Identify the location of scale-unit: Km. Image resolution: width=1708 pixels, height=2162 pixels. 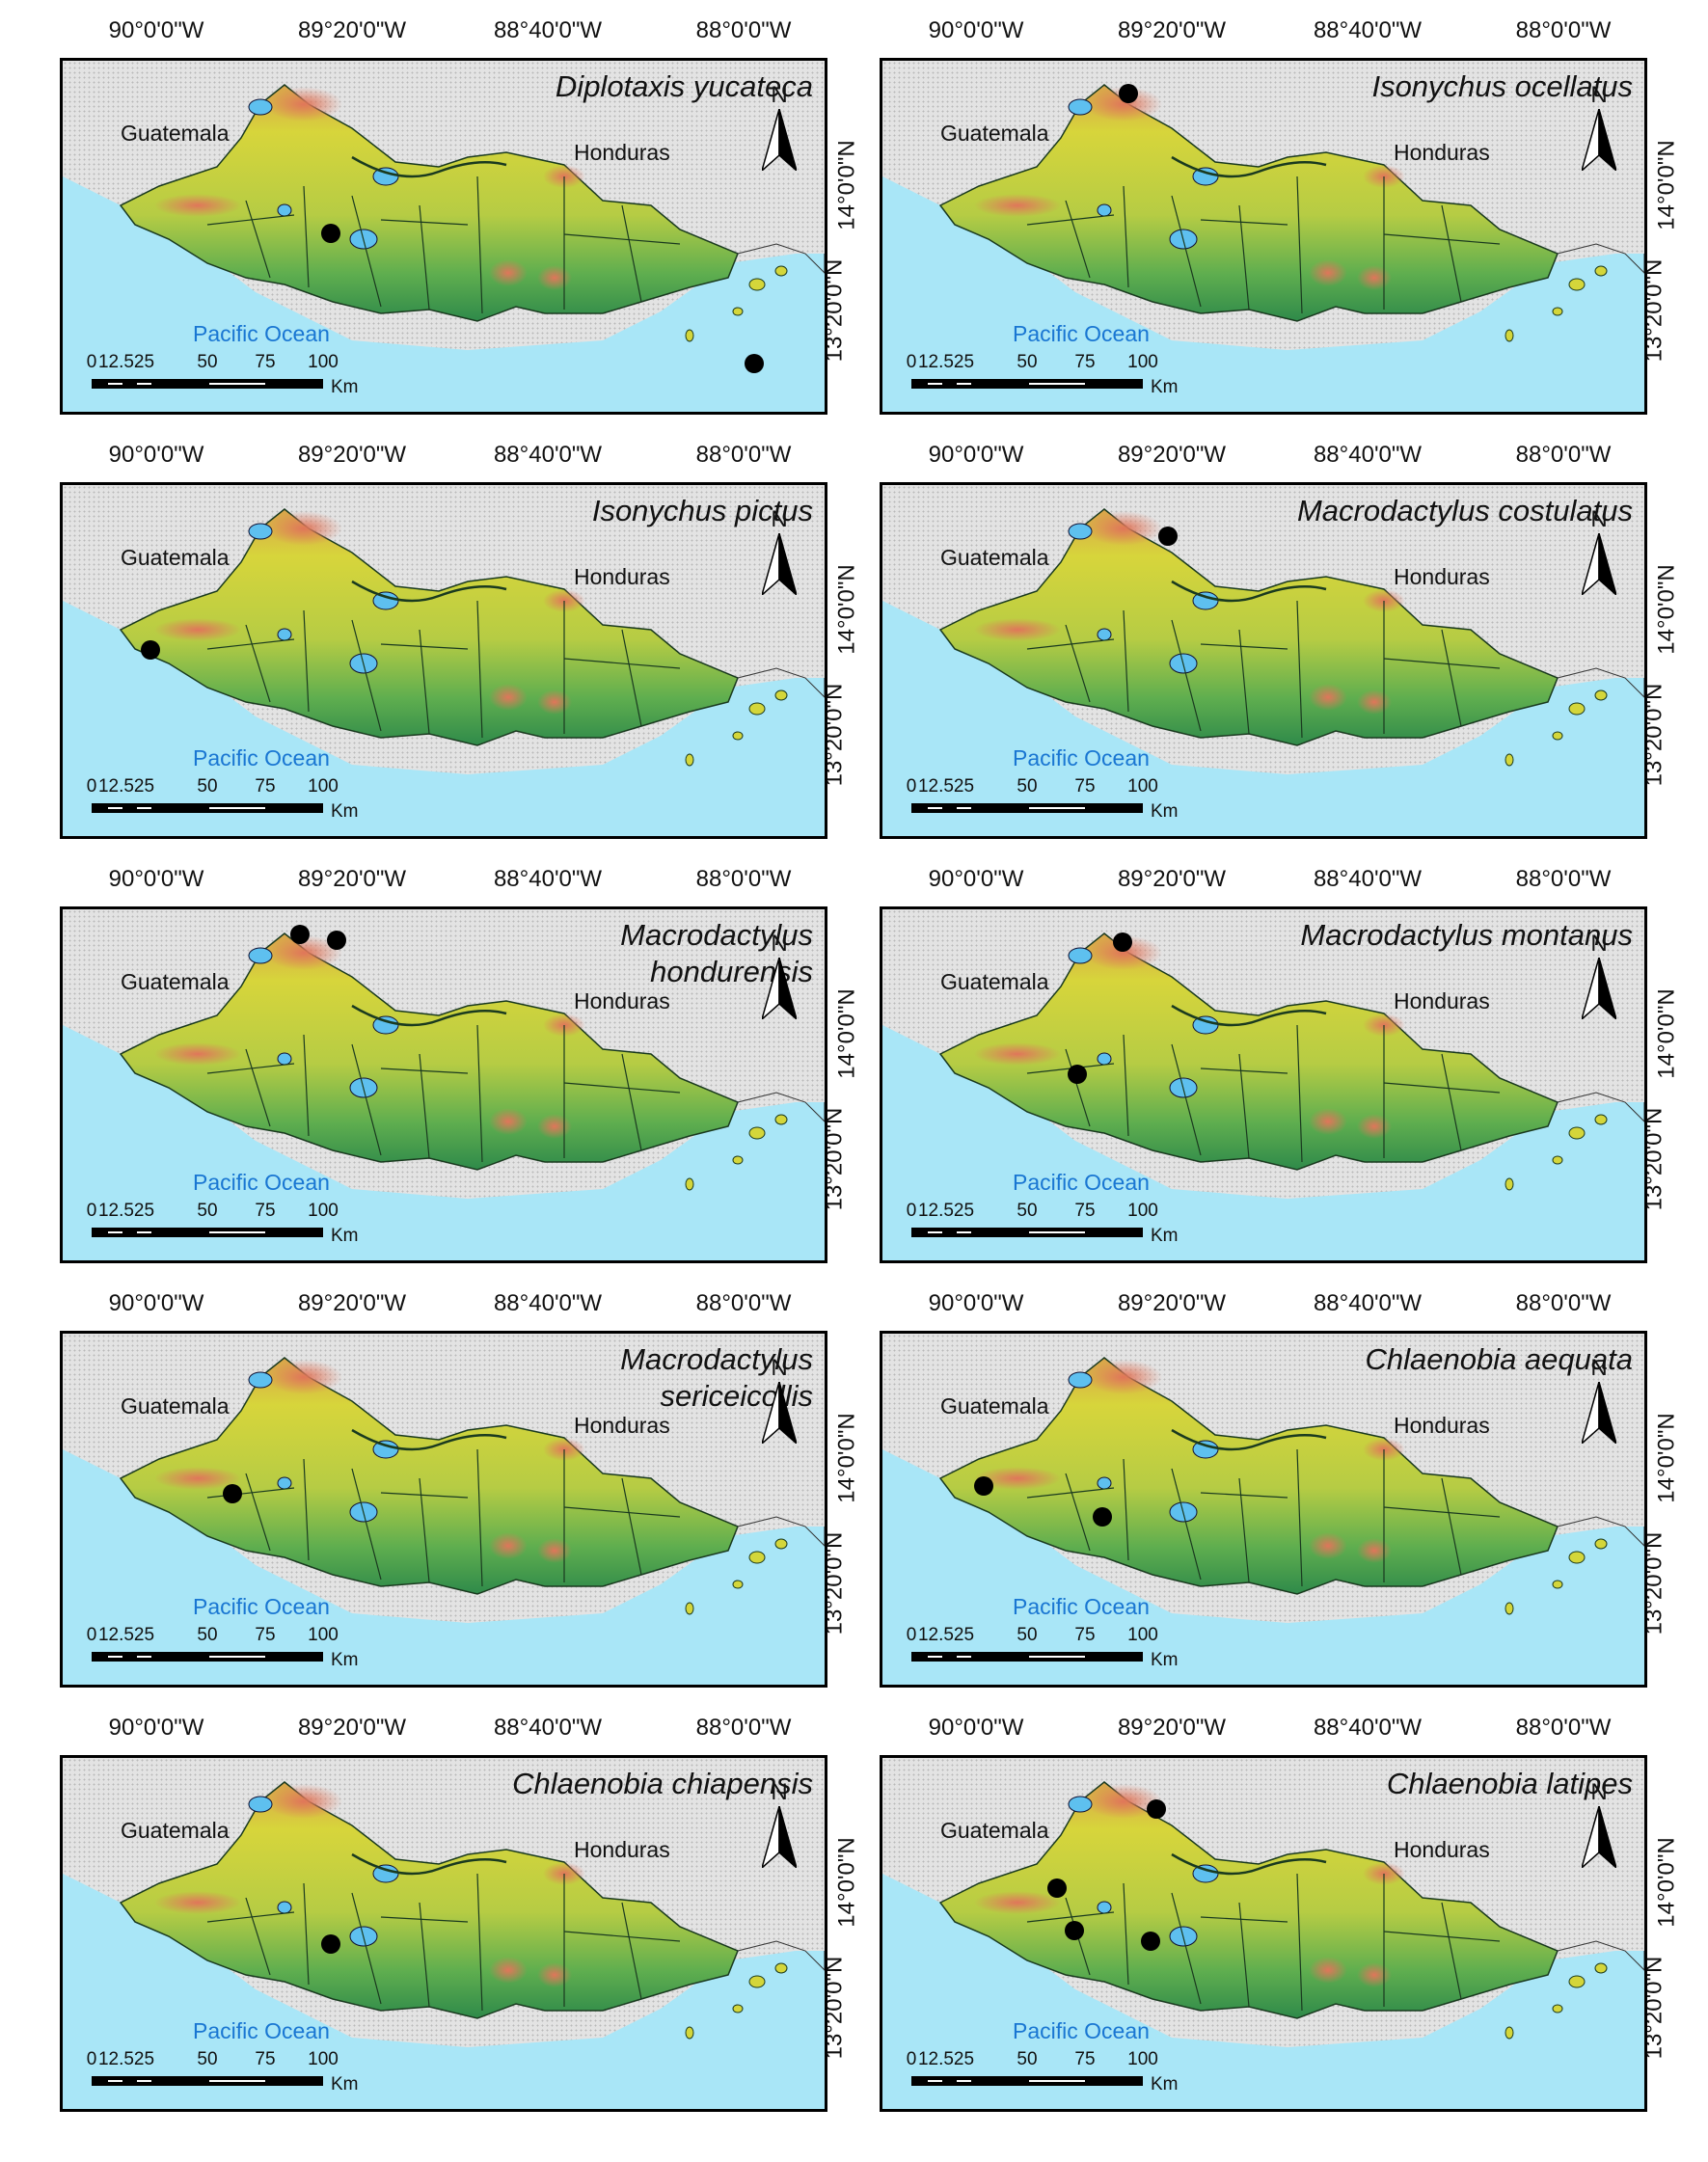
(1165, 1236).